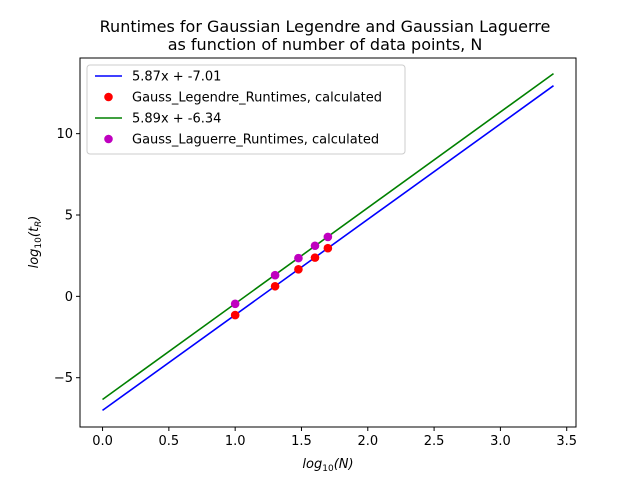  What do you see at coordinates (434, 441) in the screenshot?
I see `x-tick-label: 2.5` at bounding box center [434, 441].